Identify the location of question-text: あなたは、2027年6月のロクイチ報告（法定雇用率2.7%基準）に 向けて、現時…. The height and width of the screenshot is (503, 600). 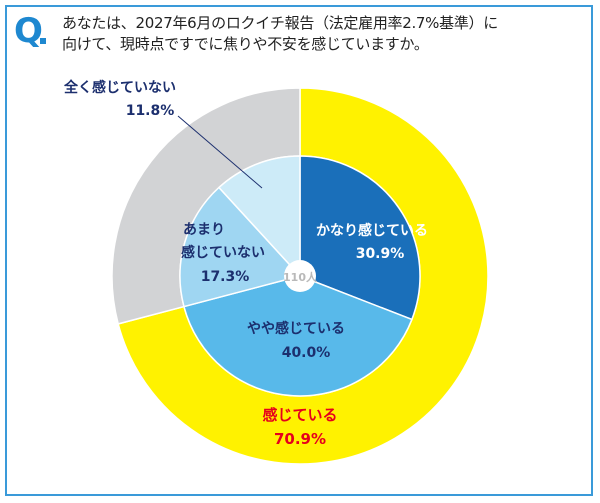
(322, 34).